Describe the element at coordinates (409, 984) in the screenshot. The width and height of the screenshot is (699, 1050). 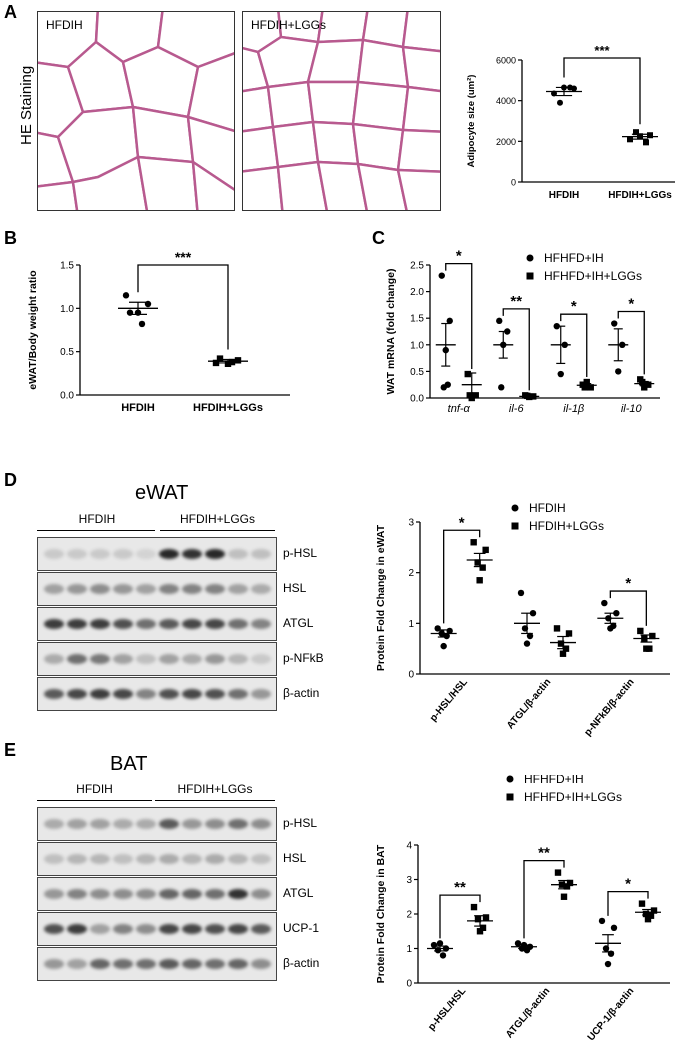
I see `y-tick-label: 0` at that location.